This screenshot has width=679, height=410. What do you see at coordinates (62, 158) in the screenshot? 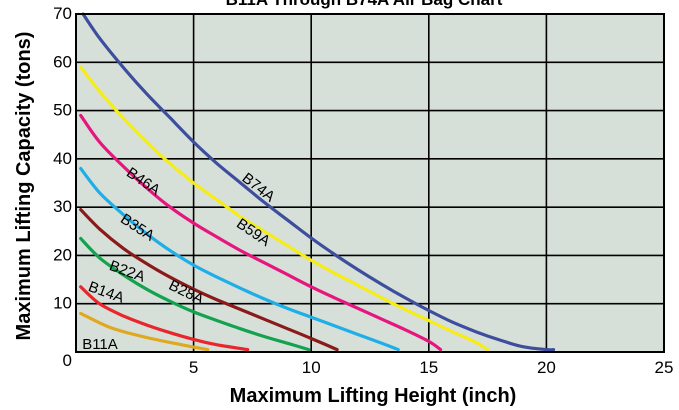
I see `y-tick-label: 40` at bounding box center [62, 158].